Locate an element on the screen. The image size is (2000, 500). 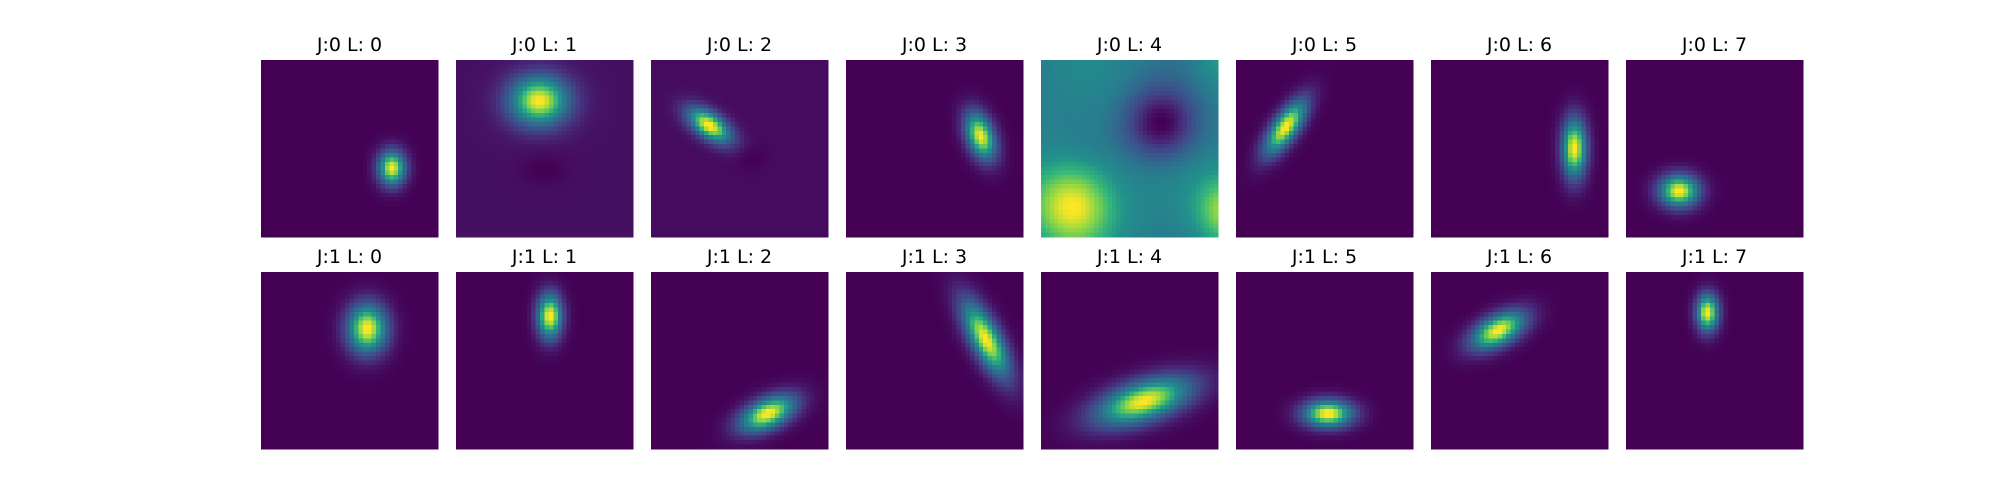
filter-panel: J:1 L: 2 is located at coordinates (740, 348).